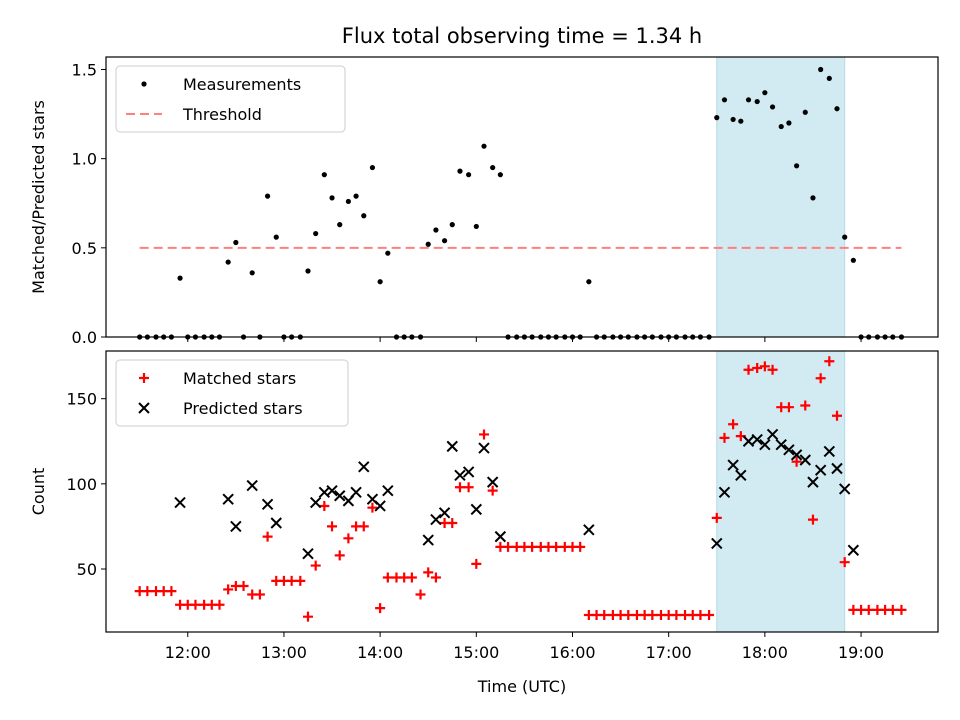 This screenshot has width=960, height=720. I want to click on y-tick-label: 150, so click(81, 399).